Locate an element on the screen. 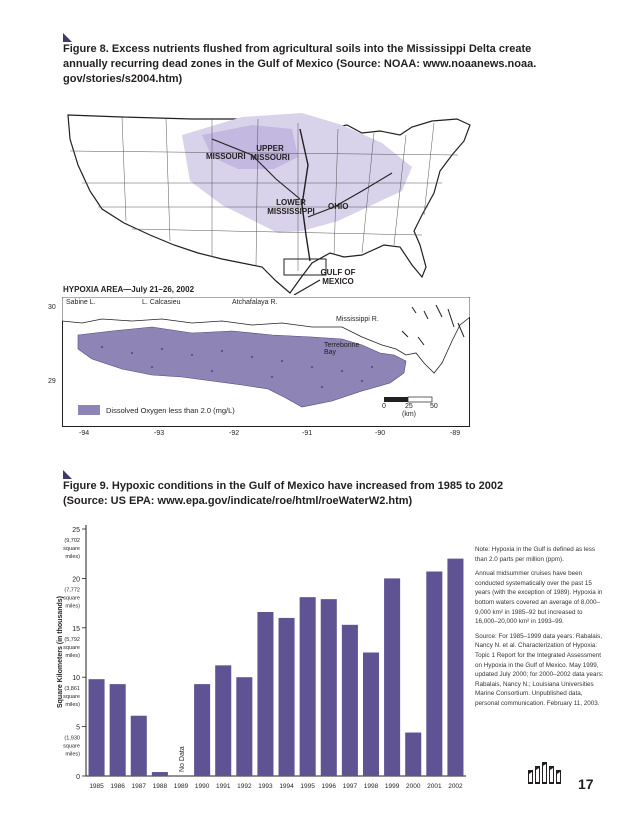 This screenshot has height=826, width=638. x-tick-label: 1996 is located at coordinates (329, 786).